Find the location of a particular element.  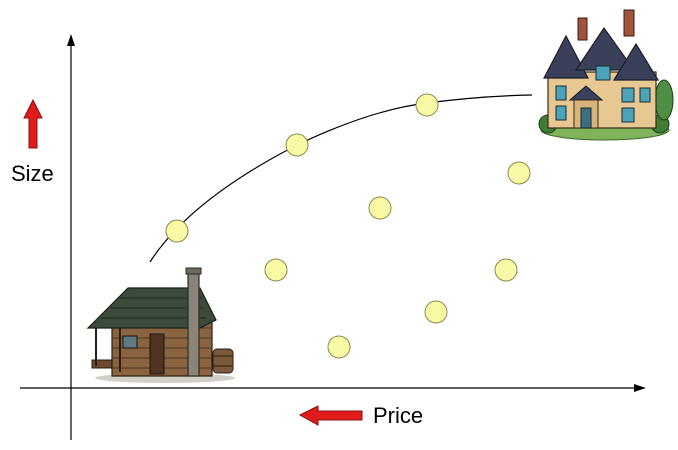

y-axis-label: Size is located at coordinates (32, 173).